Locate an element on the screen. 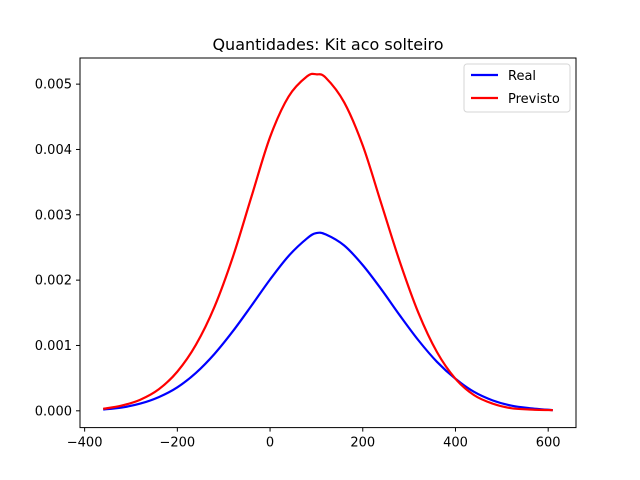  x-tick-label: 400 is located at coordinates (455, 443).